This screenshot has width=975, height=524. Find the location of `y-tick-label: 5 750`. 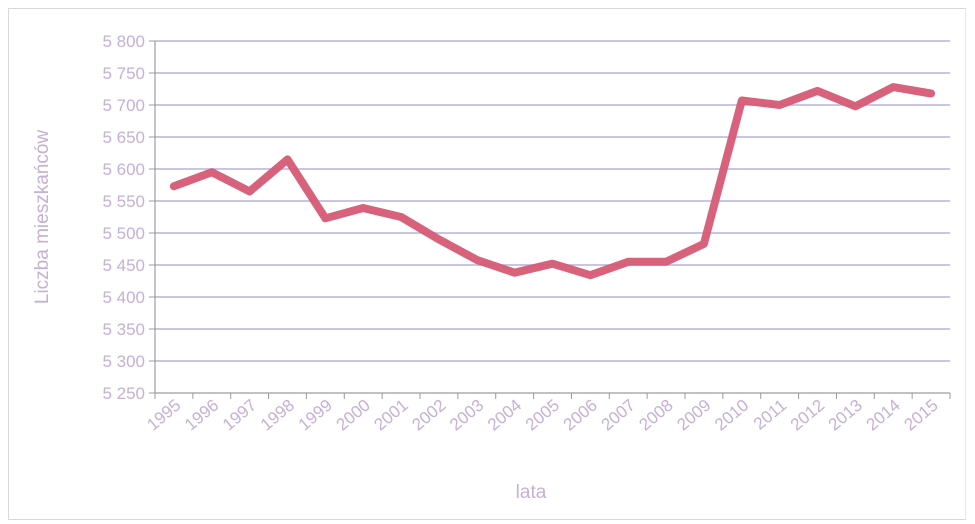

y-tick-label: 5 750 is located at coordinates (123, 73).